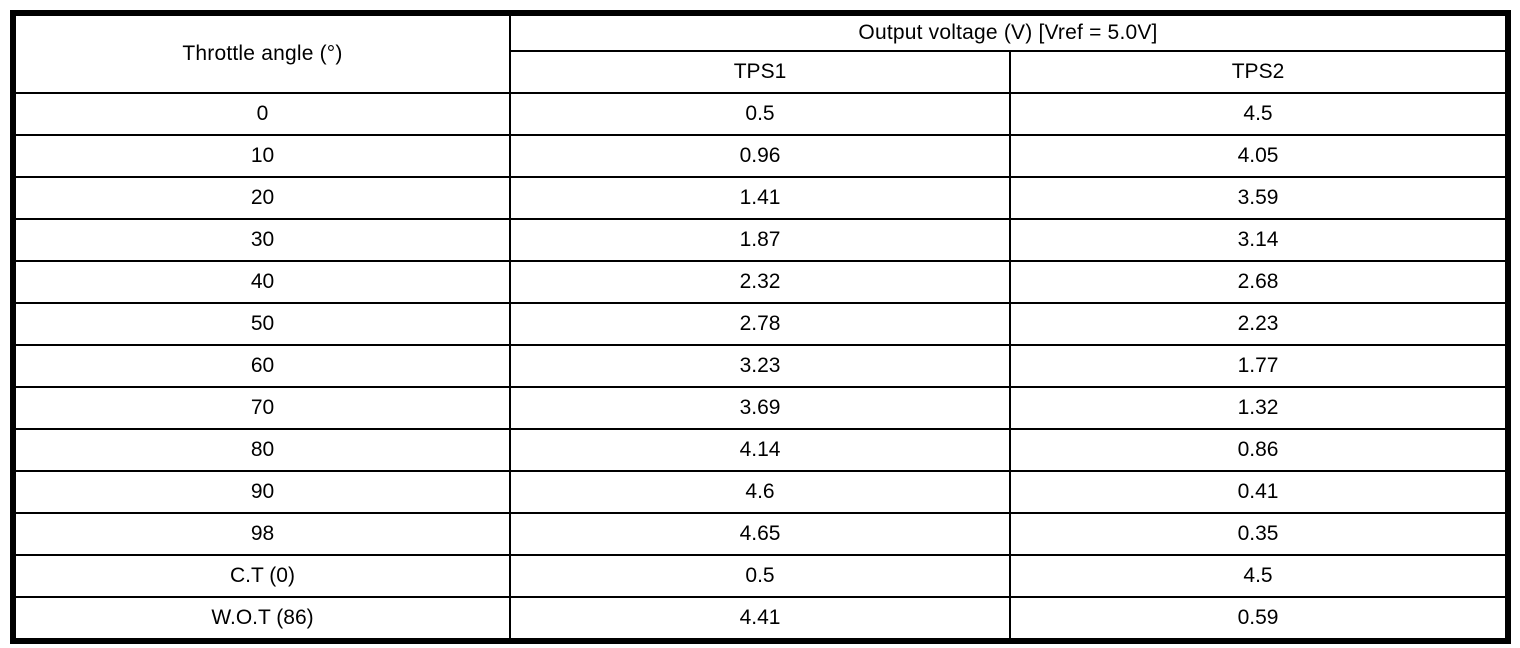  What do you see at coordinates (1259, 619) in the screenshot?
I see `tps2-value-cell: 0.59` at bounding box center [1259, 619].